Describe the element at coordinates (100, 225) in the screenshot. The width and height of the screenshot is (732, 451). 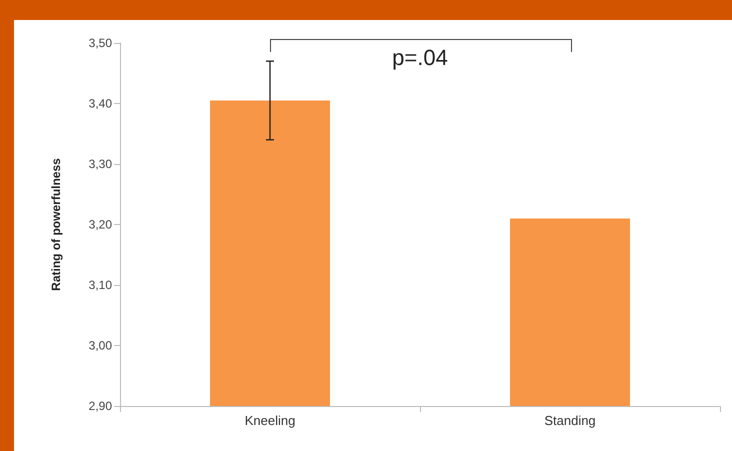
I see `y-tick-label: 3,20` at that location.